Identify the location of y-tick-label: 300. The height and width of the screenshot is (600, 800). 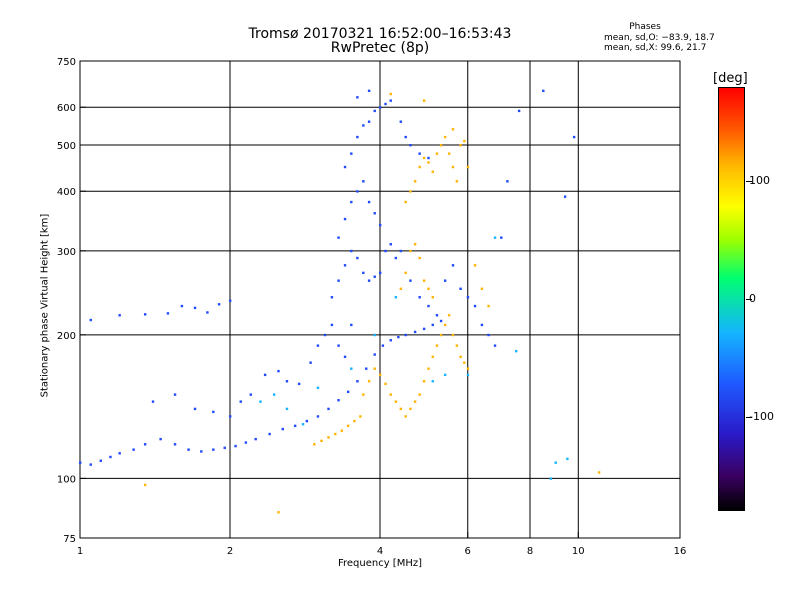
(66, 252).